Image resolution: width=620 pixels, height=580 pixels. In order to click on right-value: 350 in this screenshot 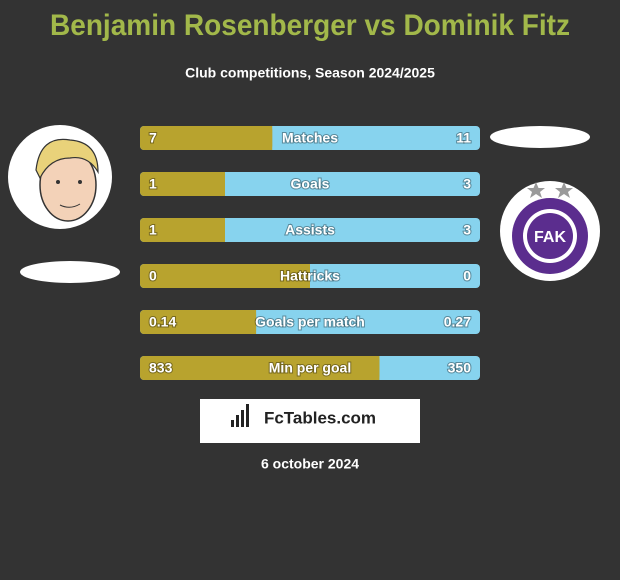, I will do `click(460, 368)`.